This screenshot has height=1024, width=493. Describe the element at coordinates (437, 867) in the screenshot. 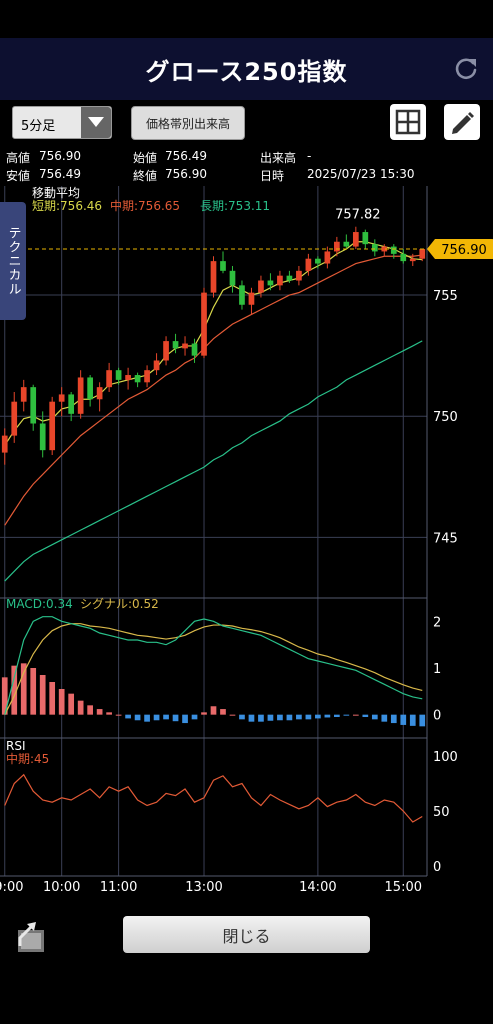

I see `rsi-tick-label: 0` at that location.